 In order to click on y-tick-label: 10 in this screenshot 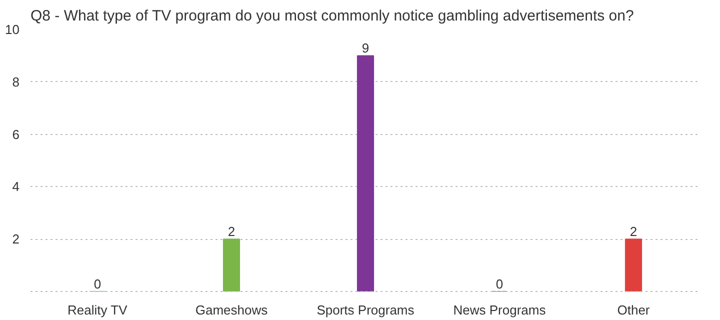, I will do `click(12, 29)`.